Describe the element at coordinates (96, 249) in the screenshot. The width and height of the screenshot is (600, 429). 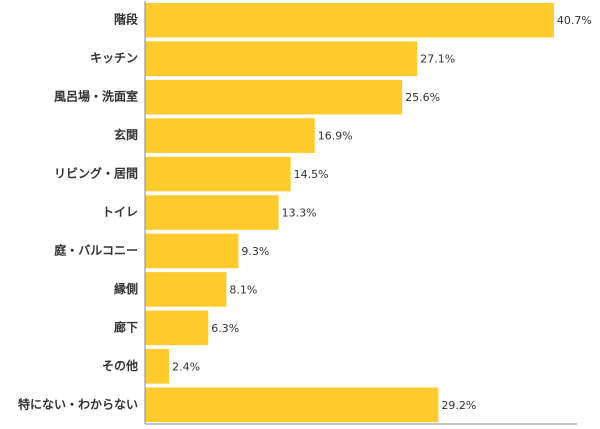
I see `y-tick-label: 庭・バルコニー` at that location.